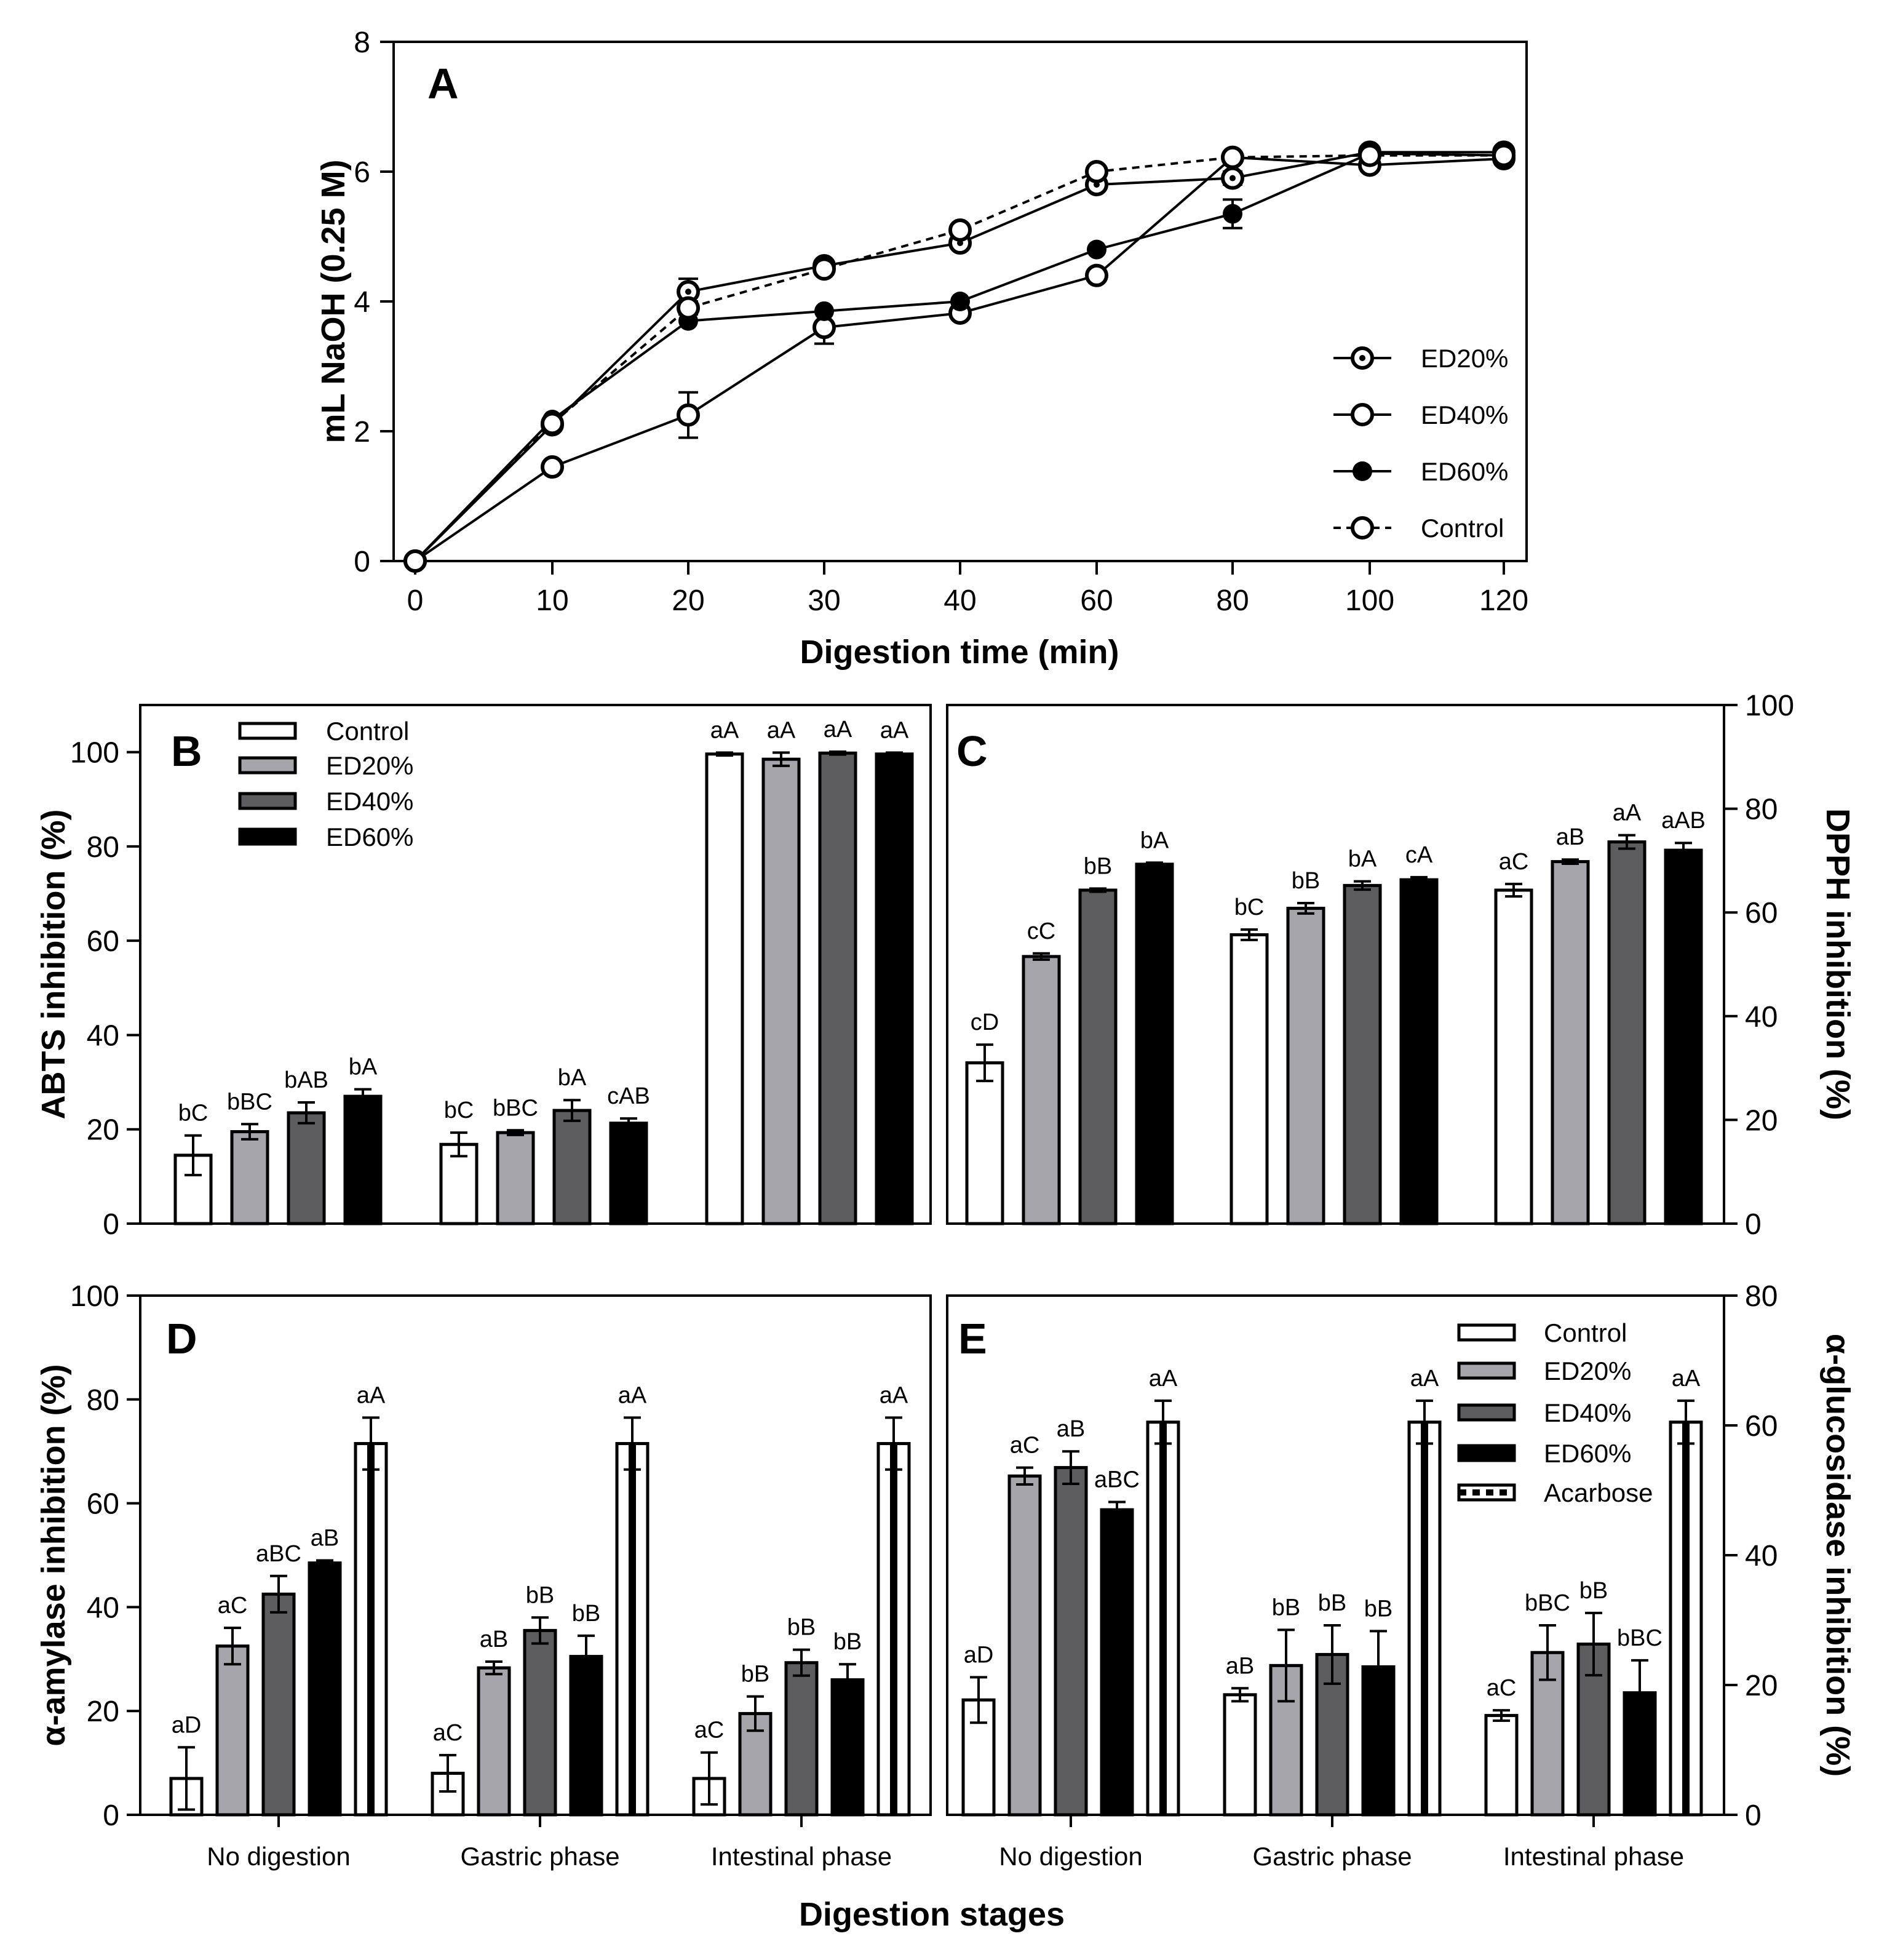  I want to click on series-control, so click(959, 358).